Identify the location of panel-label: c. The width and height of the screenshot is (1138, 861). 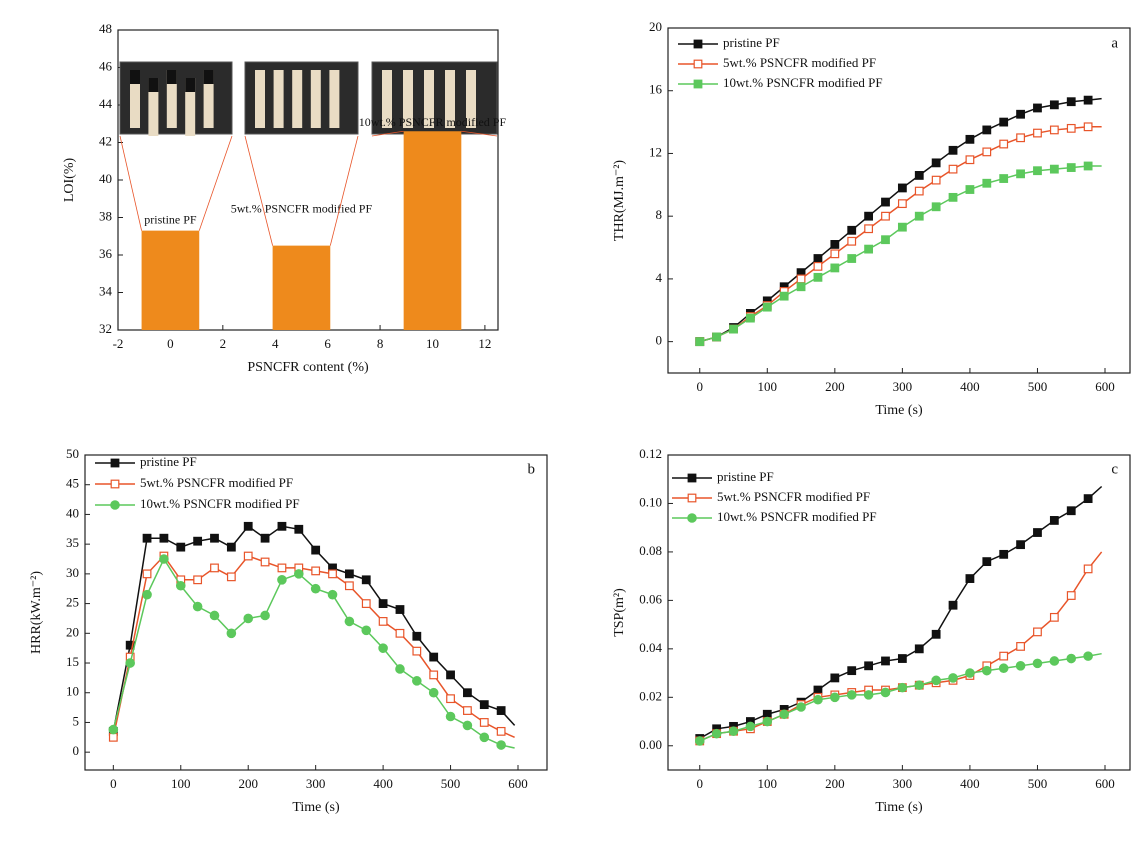
(1114, 469).